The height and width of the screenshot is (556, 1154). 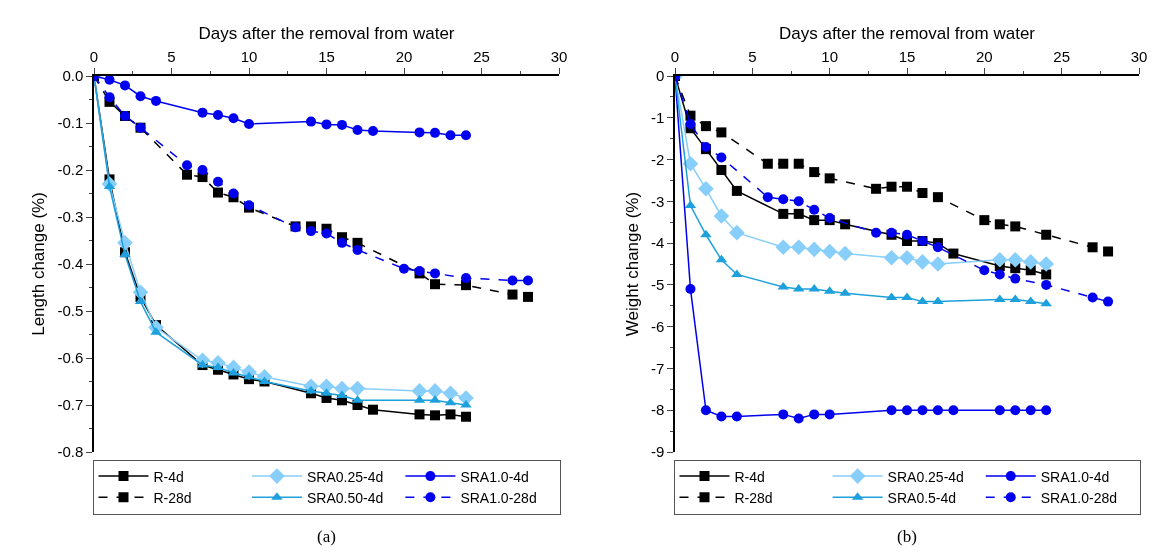 What do you see at coordinates (657, 368) in the screenshot?
I see `y-tick-label: -7` at bounding box center [657, 368].